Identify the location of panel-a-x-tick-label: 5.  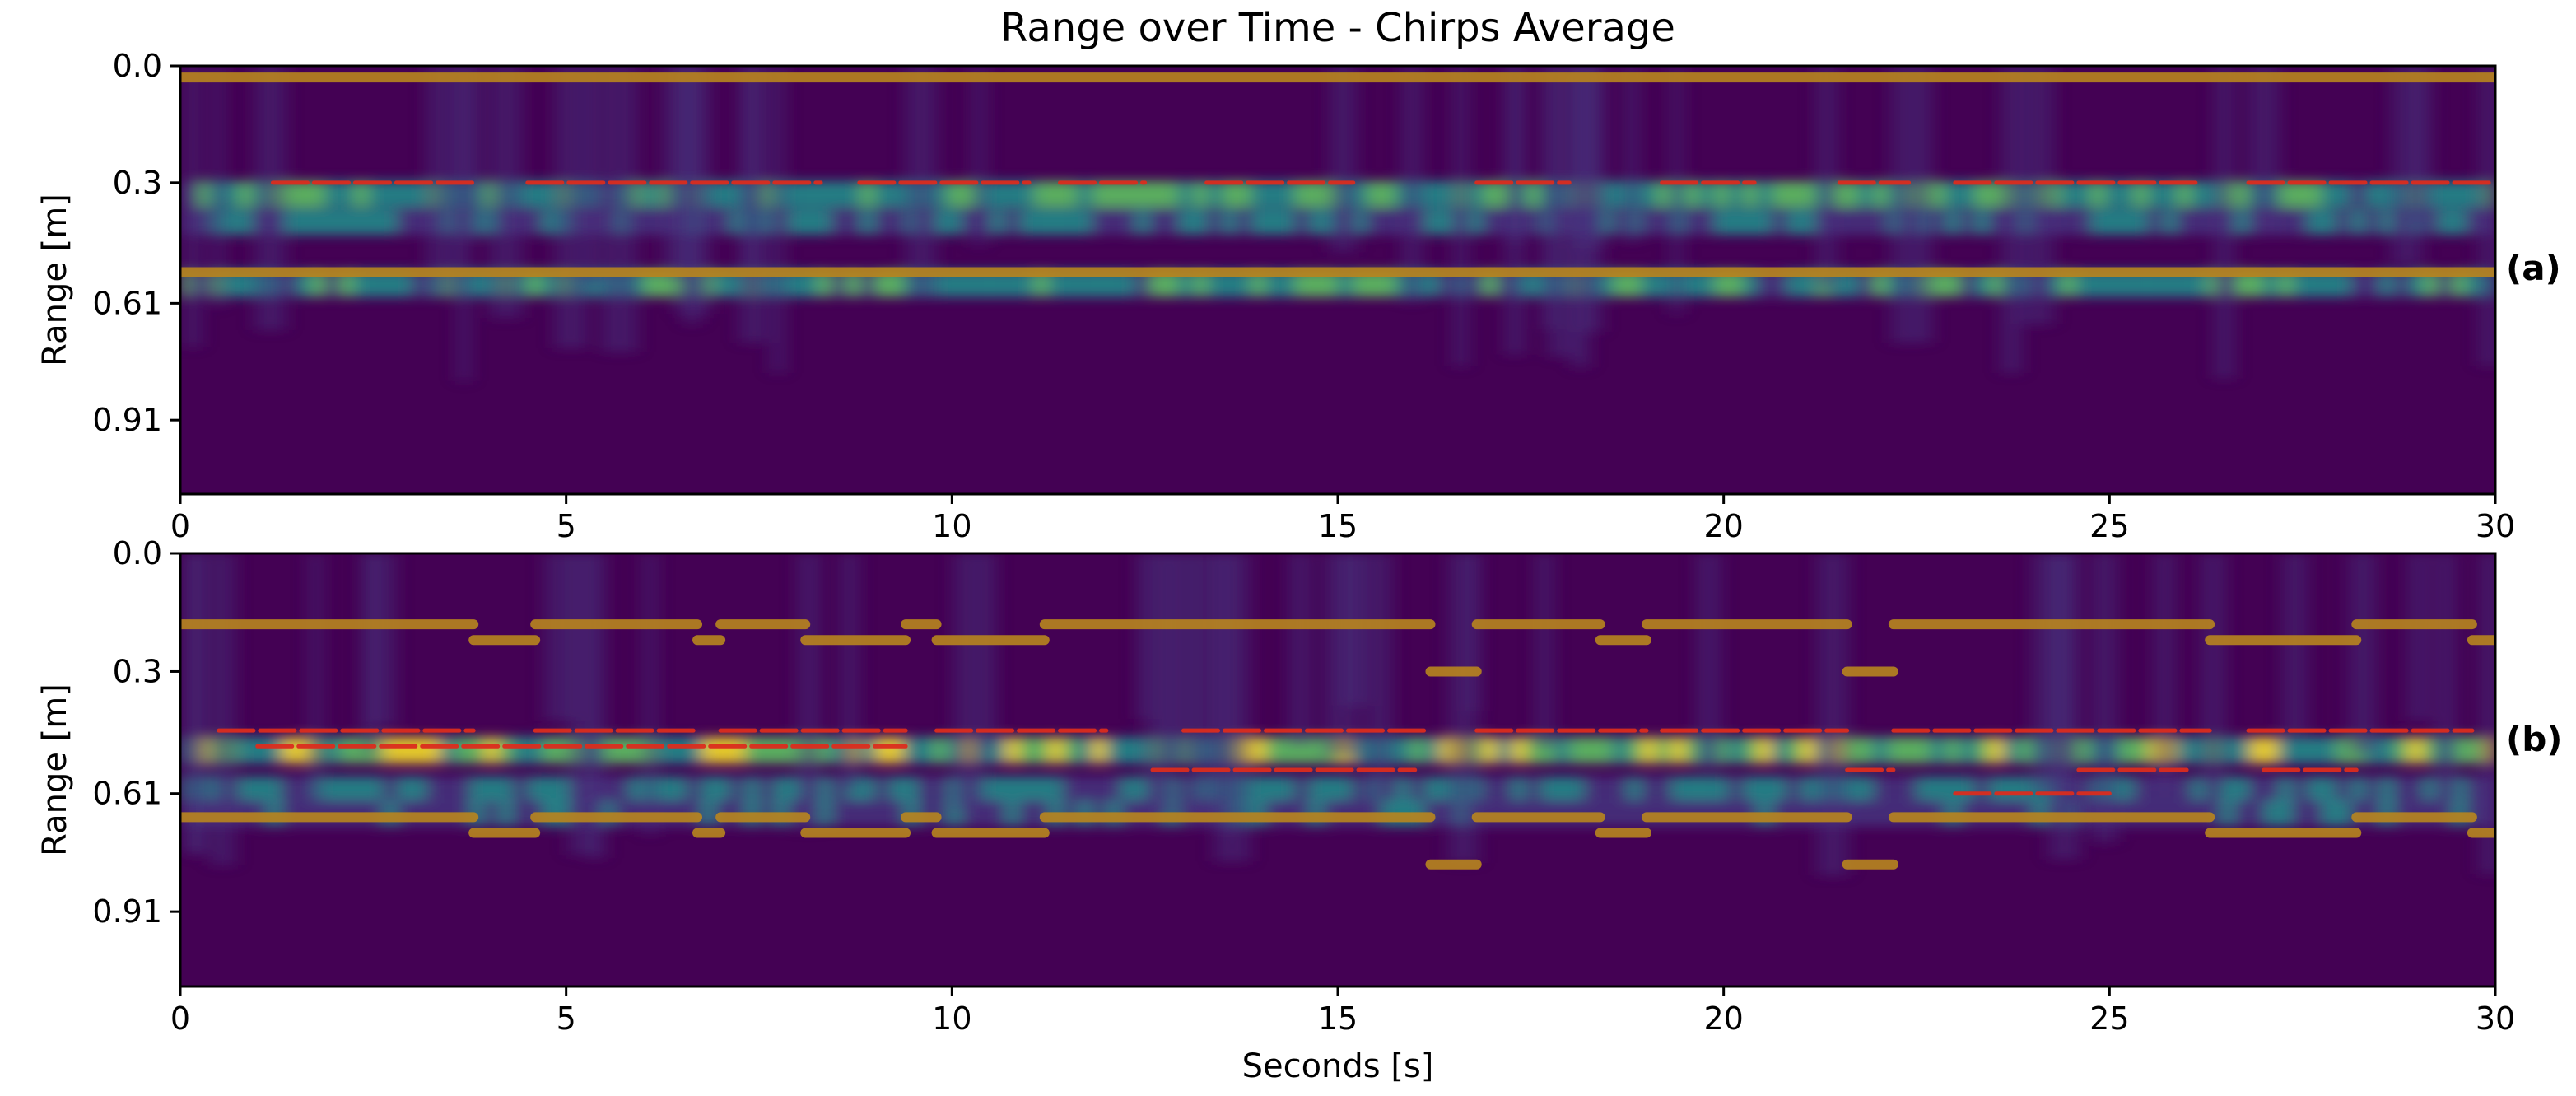
(566, 526).